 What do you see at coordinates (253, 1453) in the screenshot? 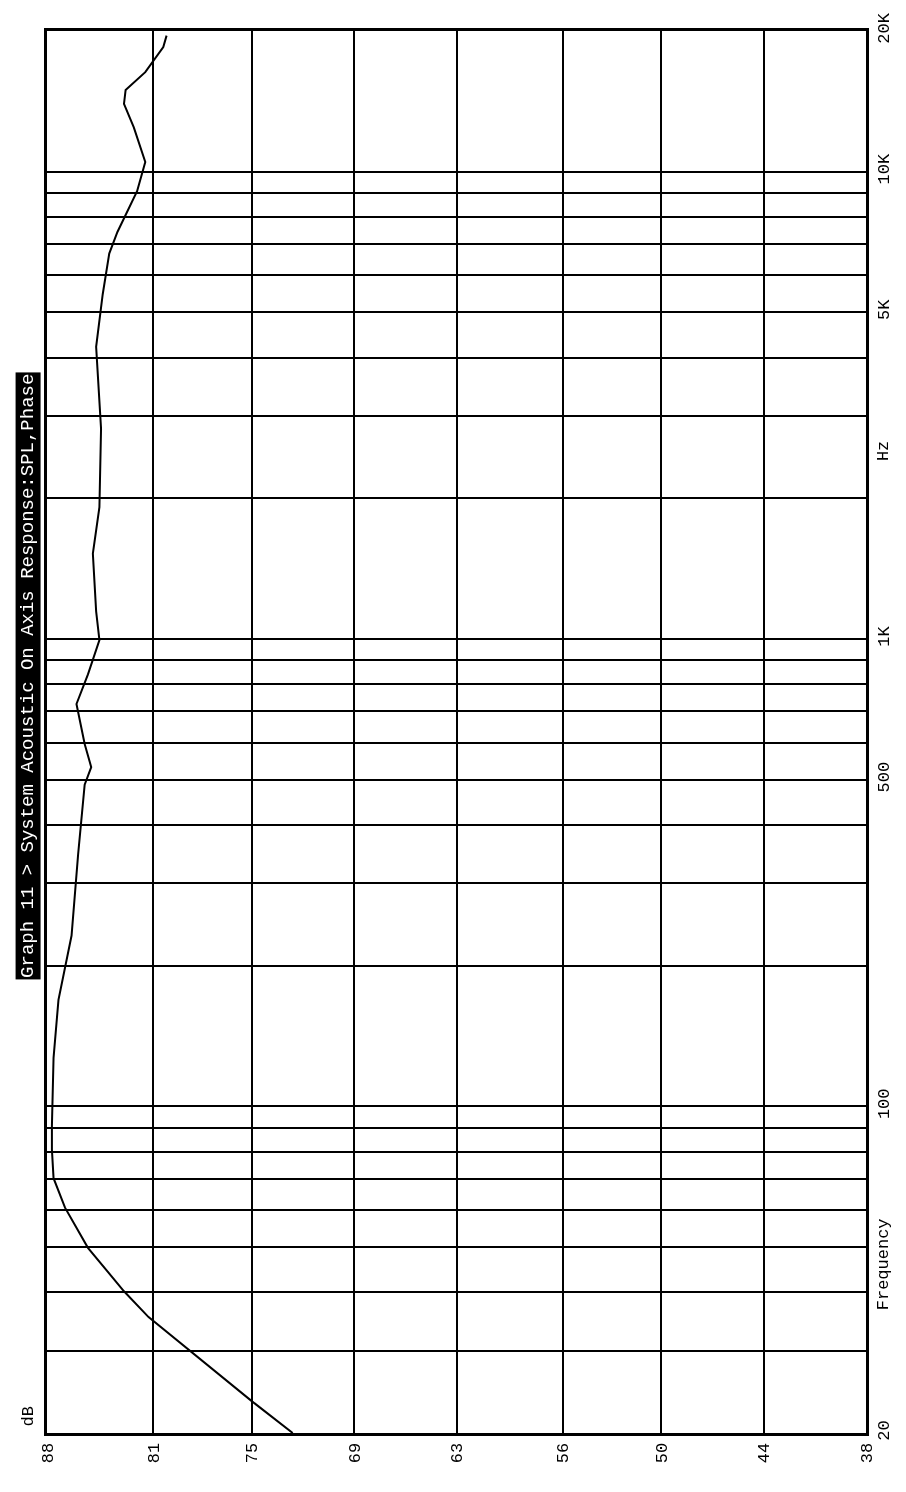
I see `x-tick-label: 75` at bounding box center [253, 1453].